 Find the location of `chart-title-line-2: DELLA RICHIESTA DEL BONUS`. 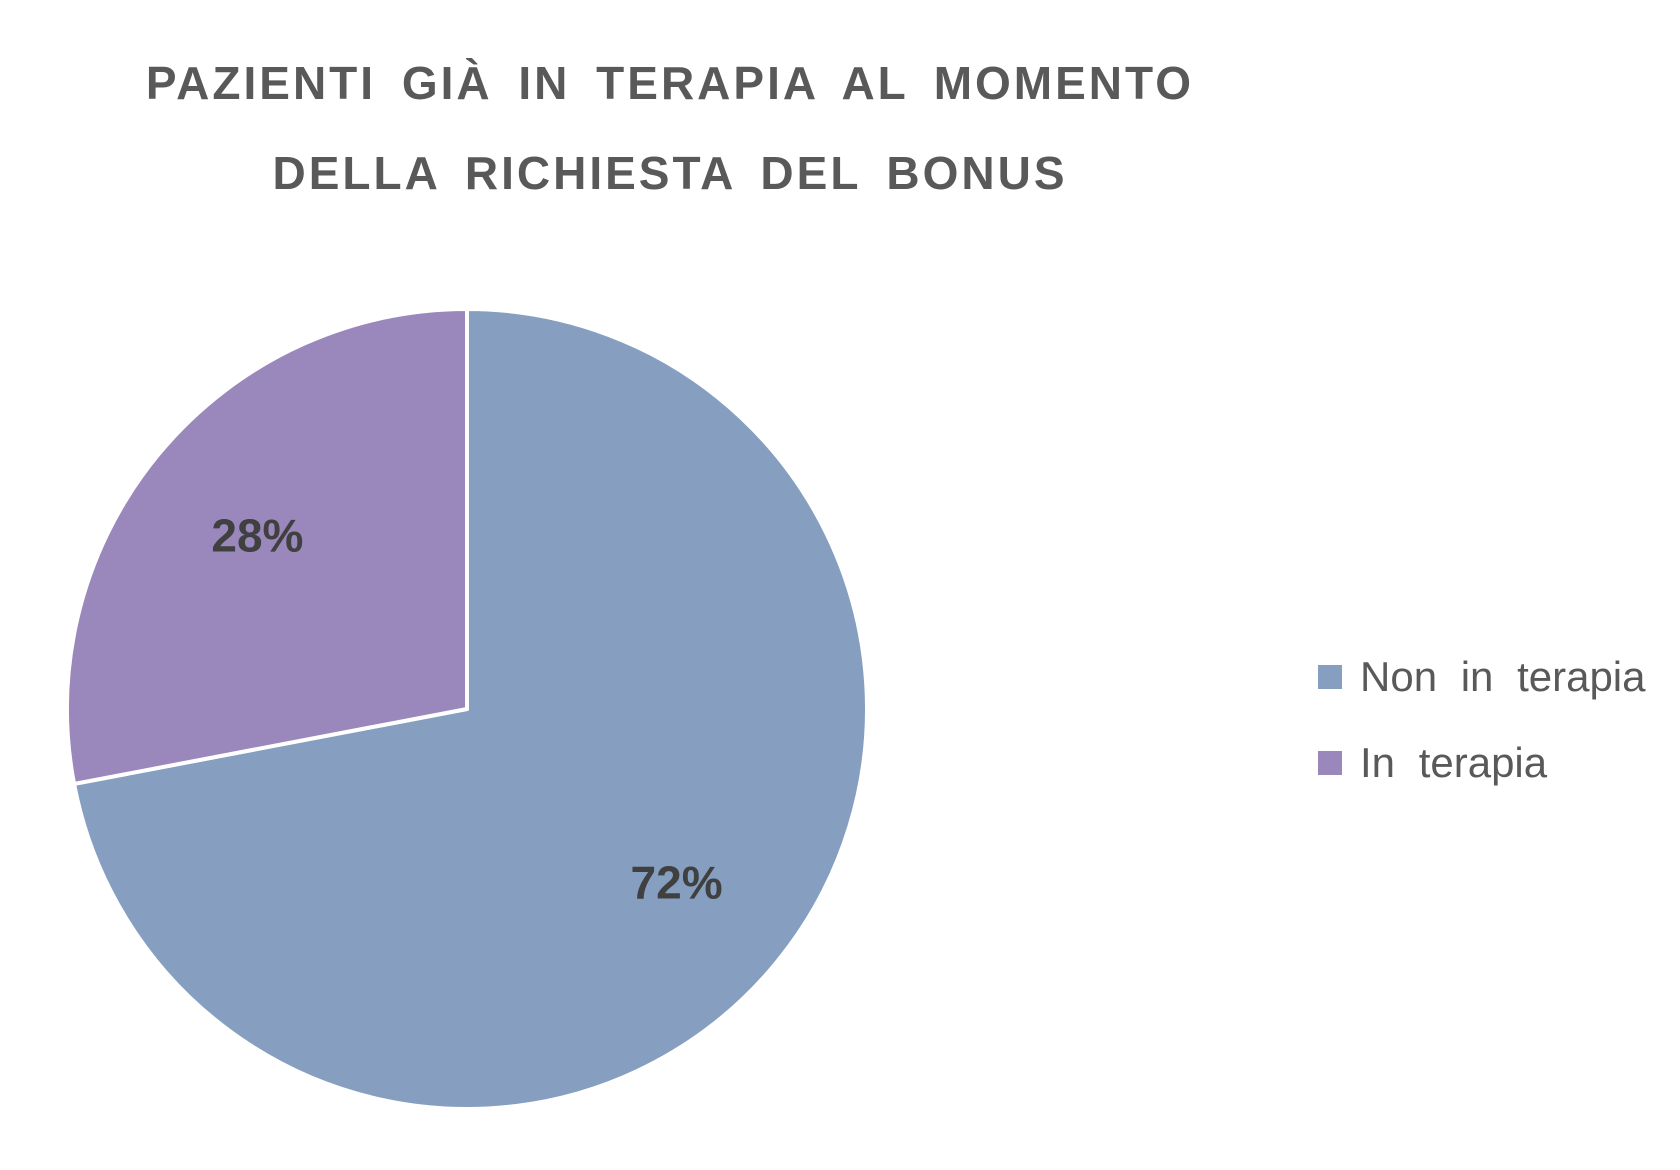

chart-title-line-2: DELLA RICHIESTA DEL BONUS is located at coordinates (670, 173).